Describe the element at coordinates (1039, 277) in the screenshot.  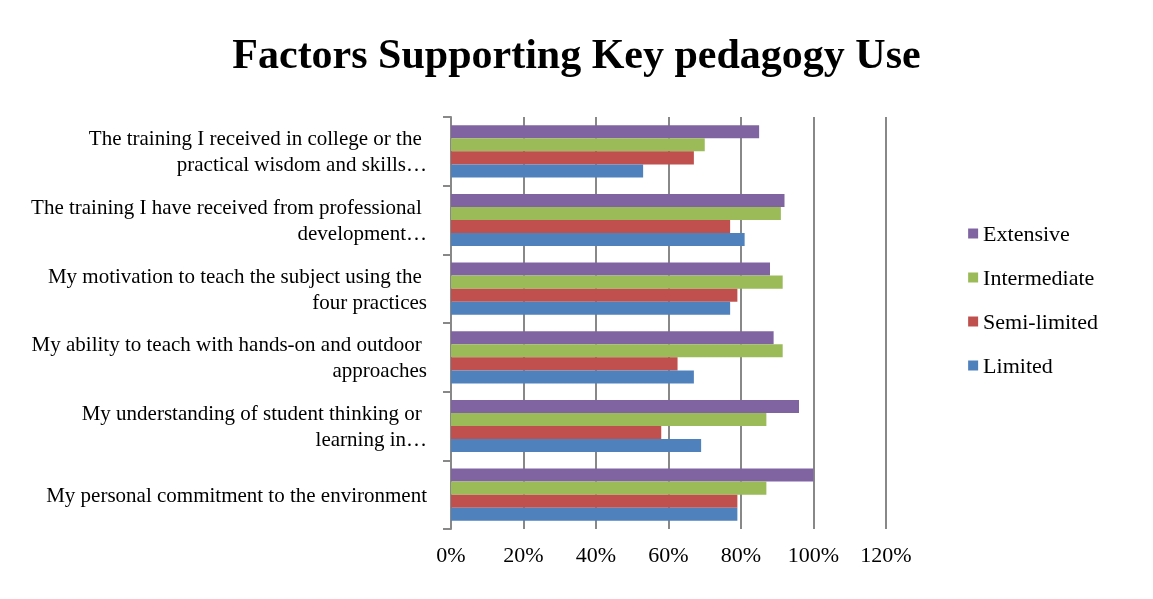
I see `legend-label: Intermediate` at that location.